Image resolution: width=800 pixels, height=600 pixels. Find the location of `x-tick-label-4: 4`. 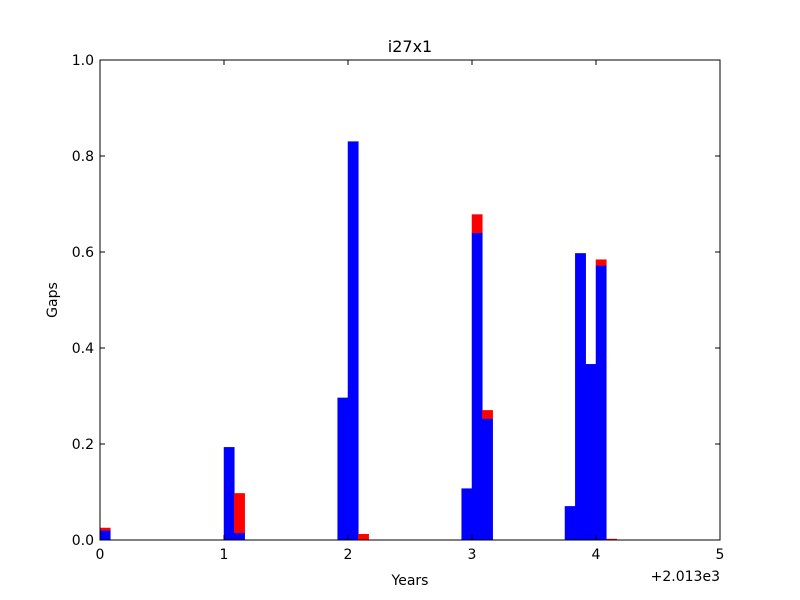

x-tick-label-4: 4 is located at coordinates (596, 555).